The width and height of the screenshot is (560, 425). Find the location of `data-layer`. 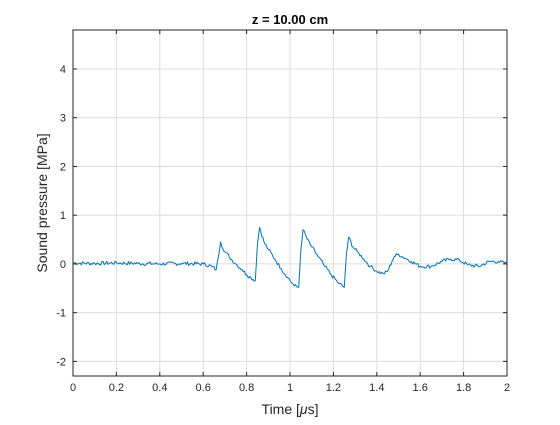

data-layer is located at coordinates (290, 257).